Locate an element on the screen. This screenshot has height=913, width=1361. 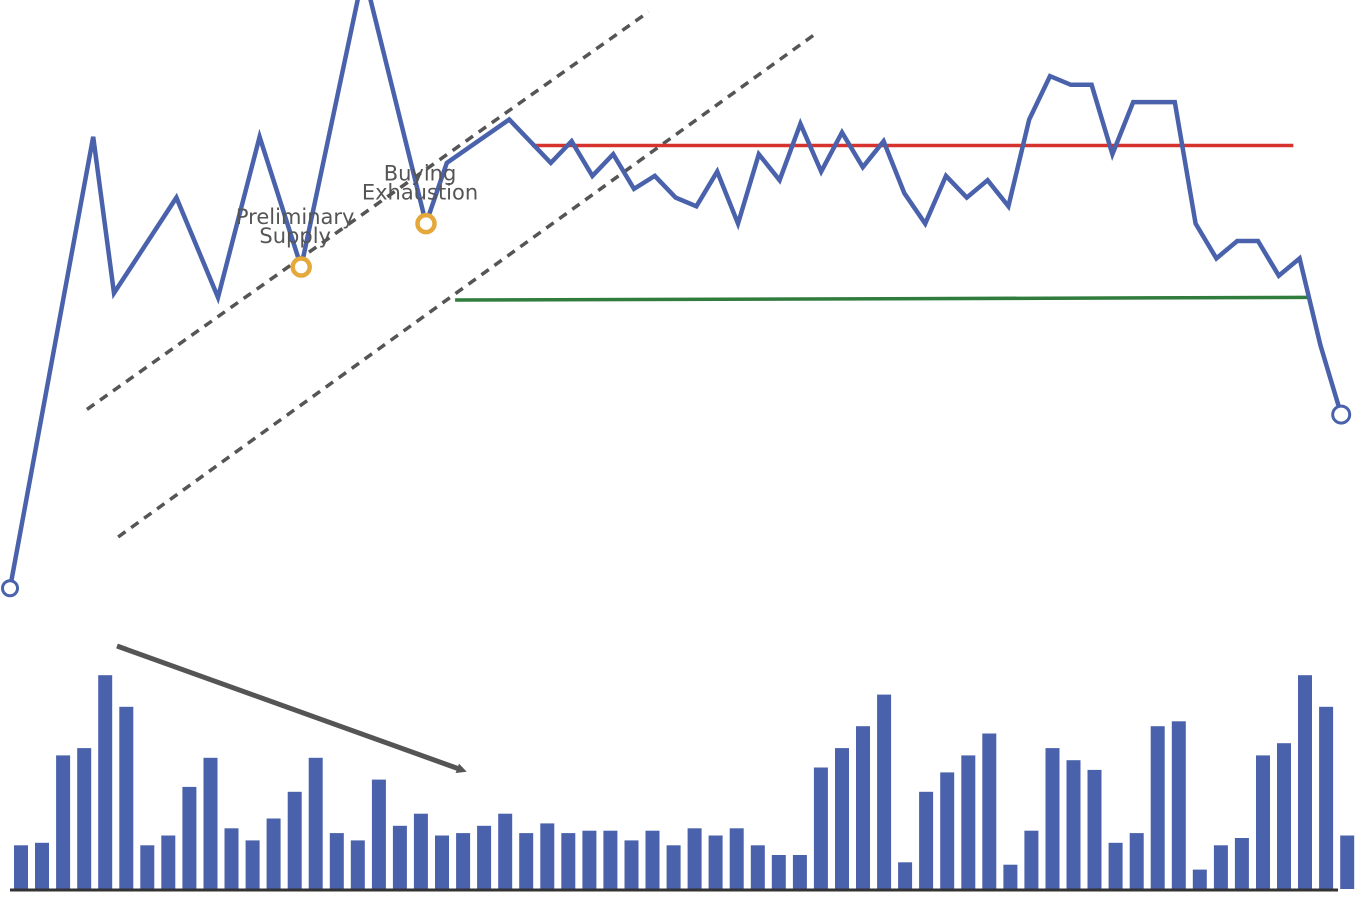
annotation-label-0-line2: Supply is located at coordinates (295, 236).